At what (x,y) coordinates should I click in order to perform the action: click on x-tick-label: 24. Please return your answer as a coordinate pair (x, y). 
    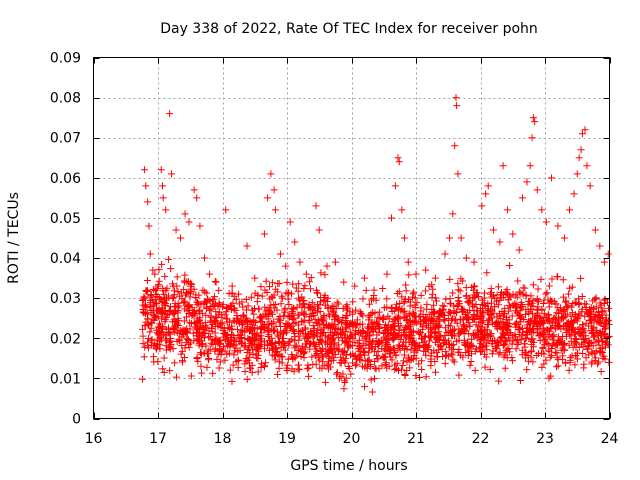
    Looking at the image, I should click on (610, 439).